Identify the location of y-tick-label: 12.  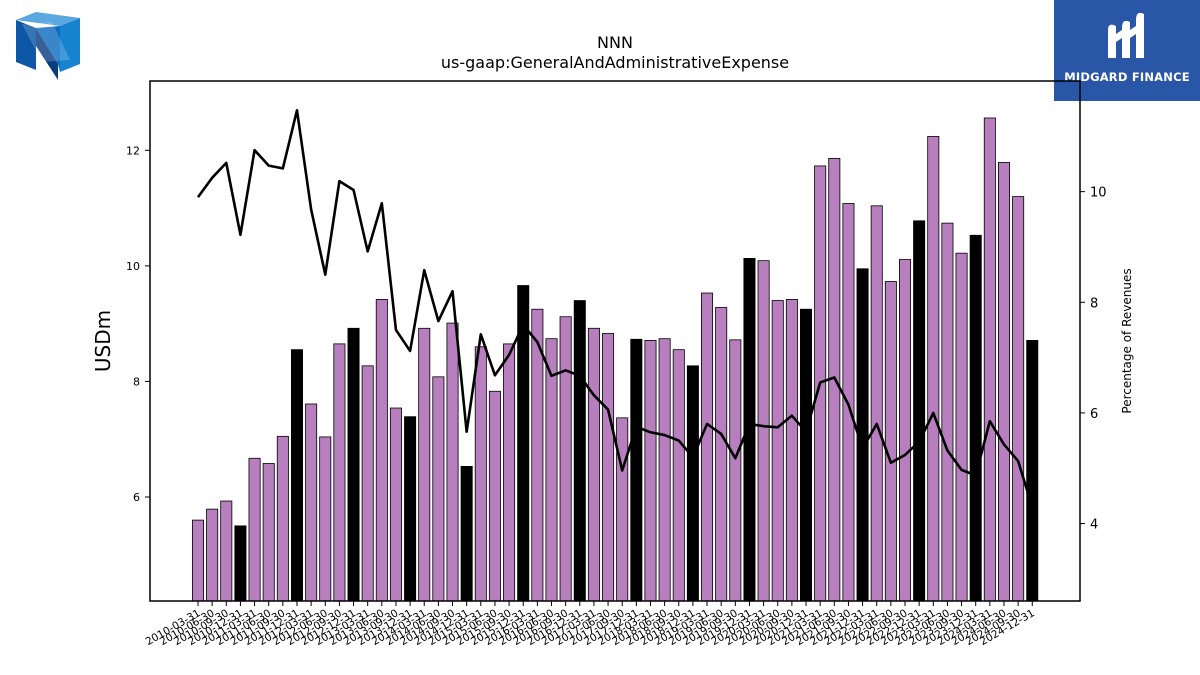
(133, 150).